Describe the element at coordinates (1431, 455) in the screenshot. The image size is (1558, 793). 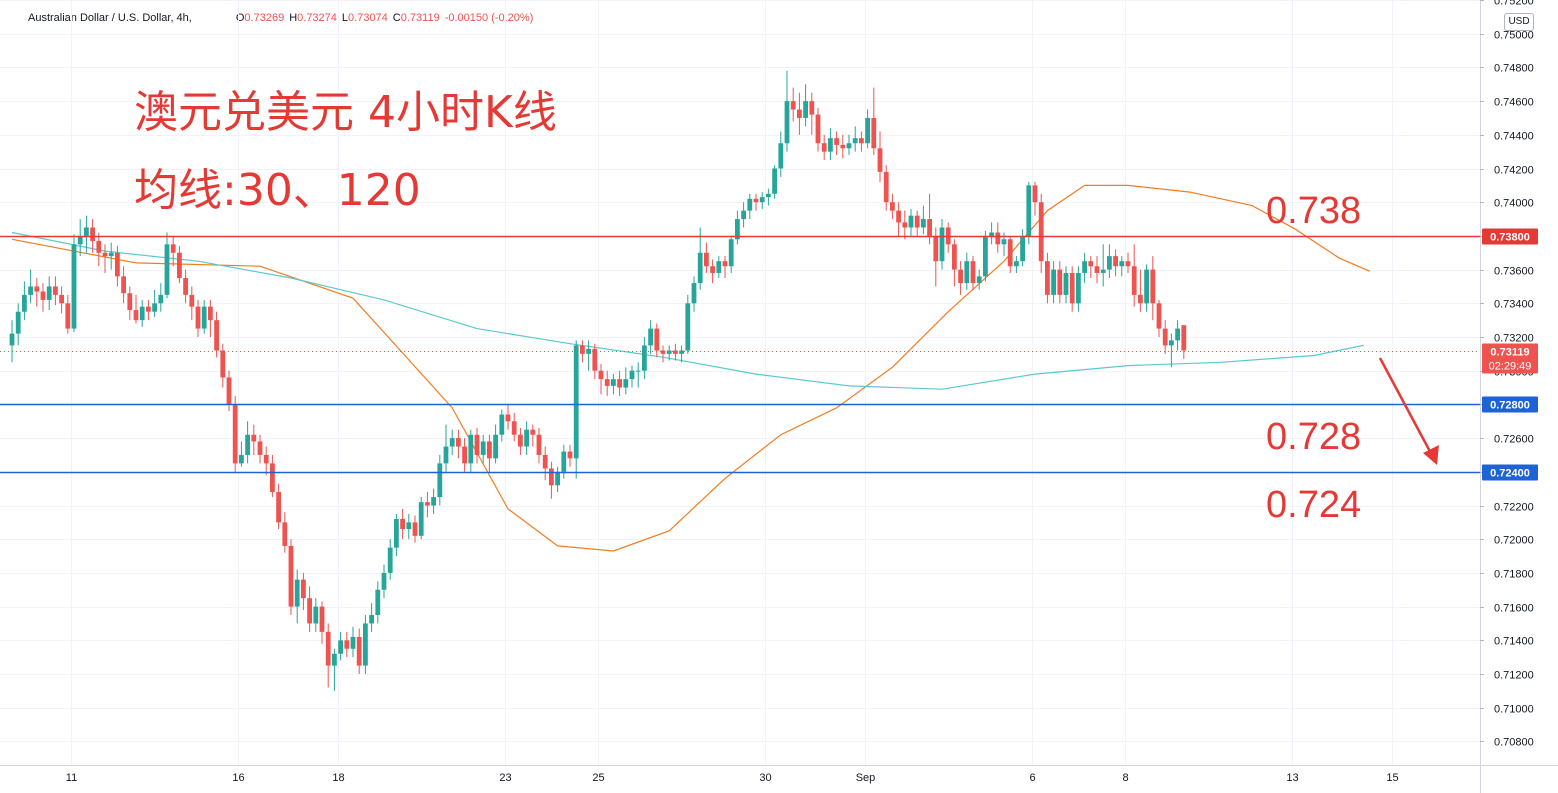
I see `trend-arrow-head` at that location.